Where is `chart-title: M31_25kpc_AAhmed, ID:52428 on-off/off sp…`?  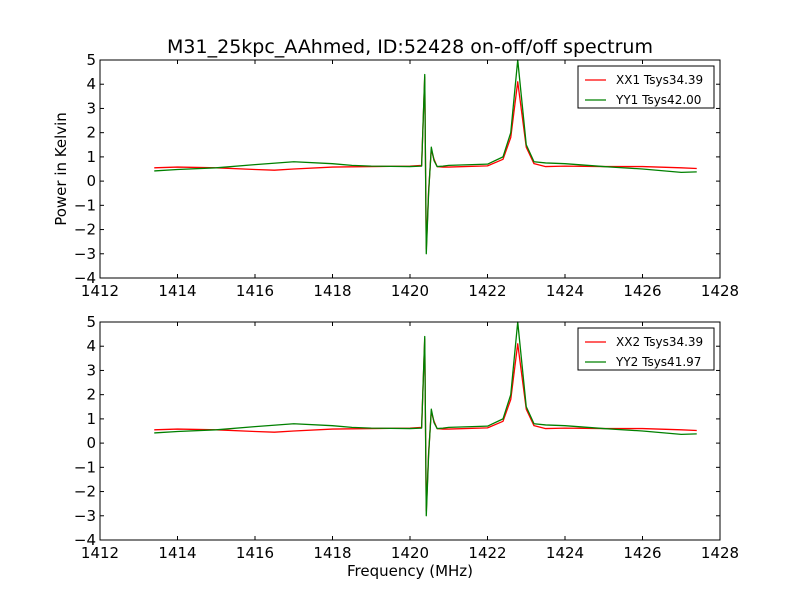
chart-title: M31_25kpc_AAhmed, ID:52428 on-off/off sp… is located at coordinates (410, 47).